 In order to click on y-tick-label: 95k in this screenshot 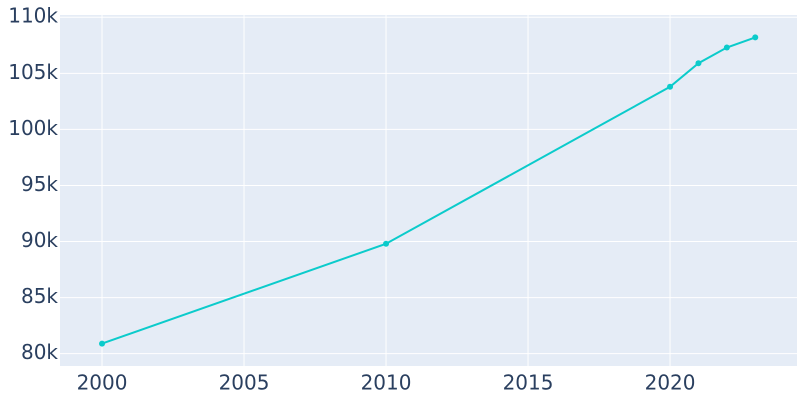, I will do `click(39, 184)`.